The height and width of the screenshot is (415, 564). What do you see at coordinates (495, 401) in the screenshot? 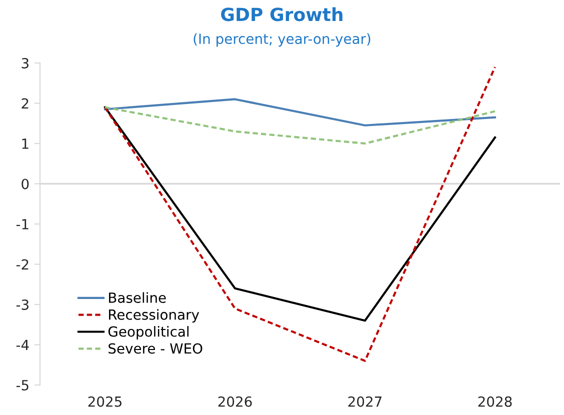
I see `x-tick-label: 2028` at bounding box center [495, 401].